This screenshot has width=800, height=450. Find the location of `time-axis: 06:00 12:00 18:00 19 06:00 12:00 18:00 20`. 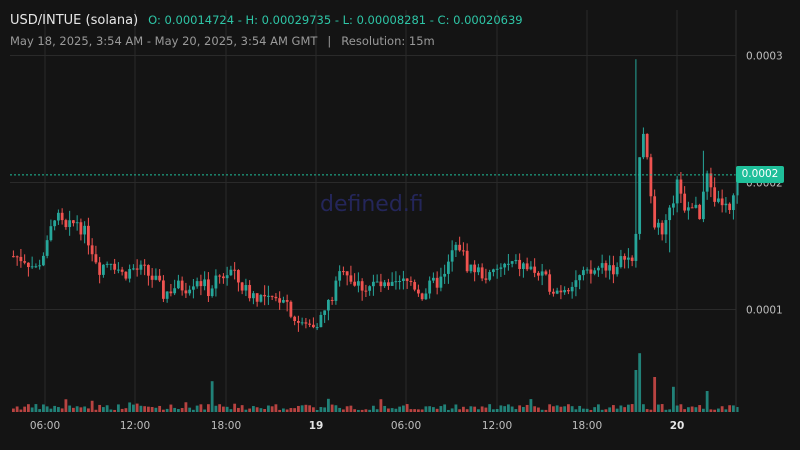

time-axis: 06:00 12:00 18:00 19 06:00 12:00 18:00 20 is located at coordinates (357, 426).